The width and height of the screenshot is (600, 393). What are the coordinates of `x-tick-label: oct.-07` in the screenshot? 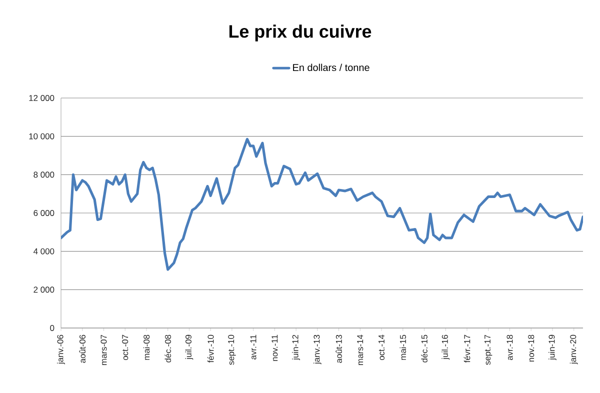 It's located at (125, 347).